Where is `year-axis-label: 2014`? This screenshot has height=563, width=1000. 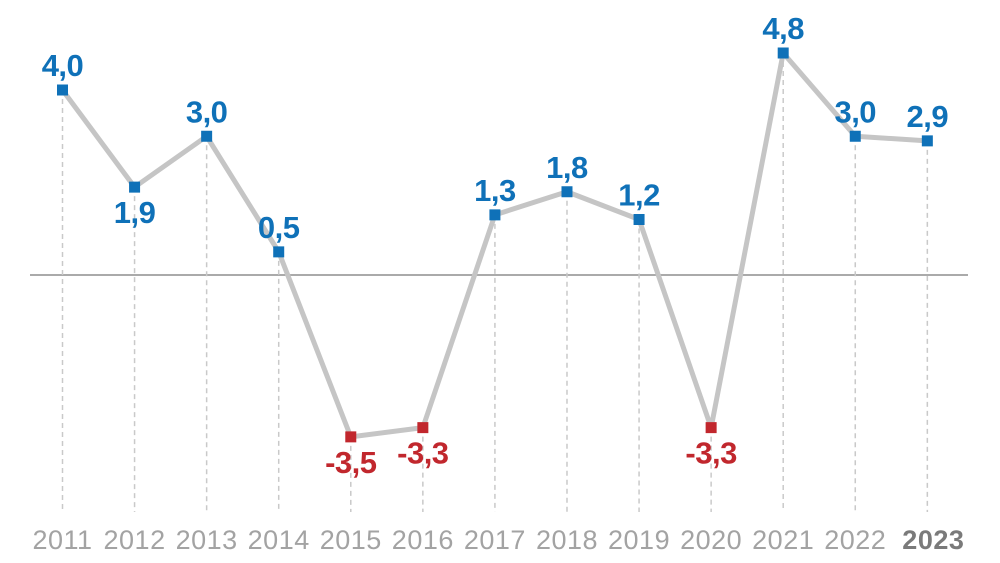 year-axis-label: 2014 is located at coordinates (279, 540).